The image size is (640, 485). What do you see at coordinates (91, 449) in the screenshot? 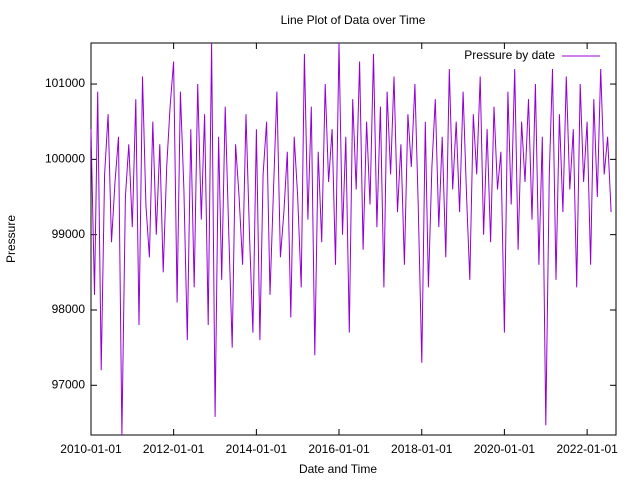
I see `x-tick-label: 2010-01-01` at bounding box center [91, 449].